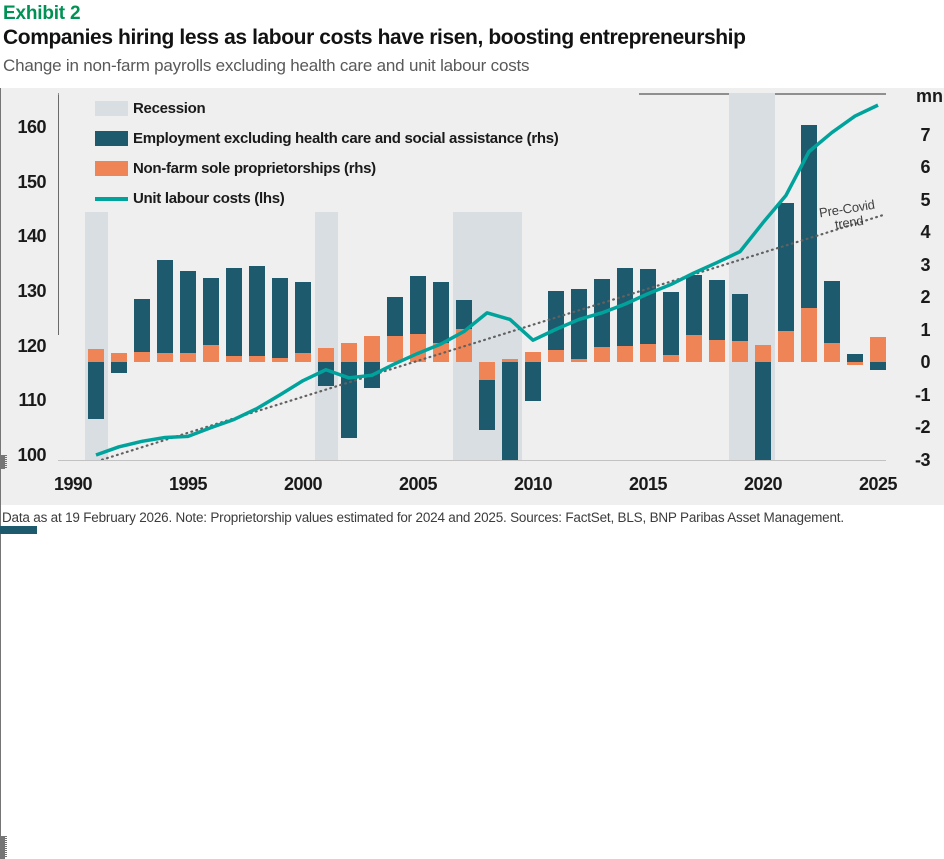  I want to click on bar-proprietorships-2008, so click(487, 371).